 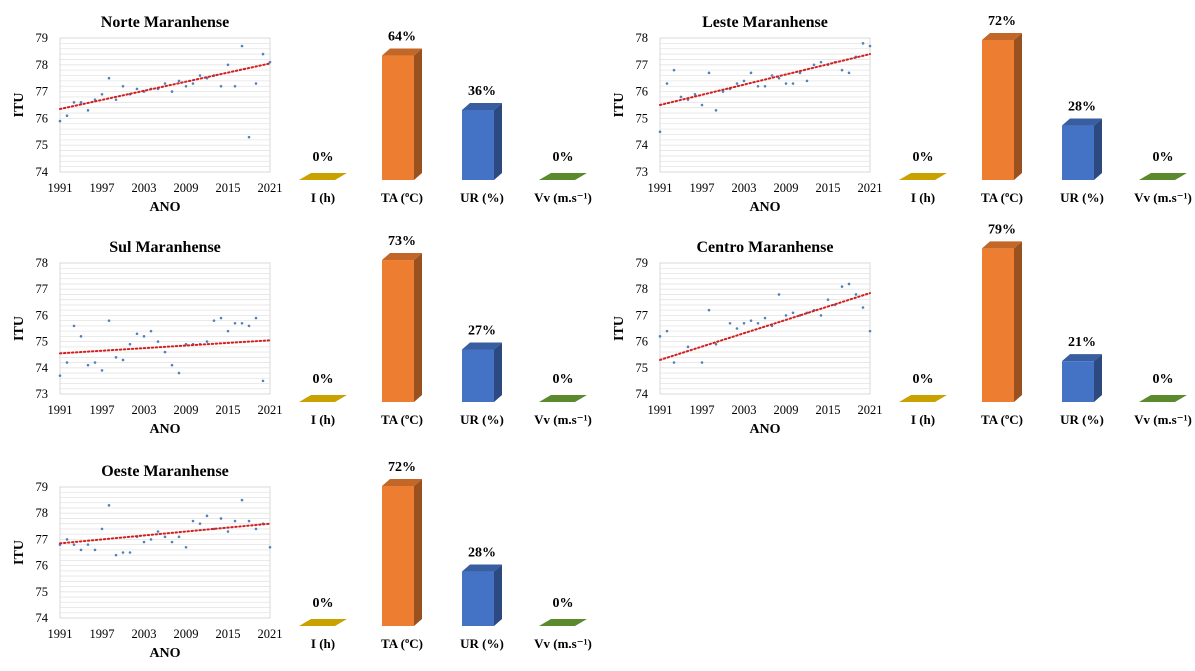 What do you see at coordinates (165, 247) in the screenshot?
I see `chart-title: Sul Maranhense` at bounding box center [165, 247].